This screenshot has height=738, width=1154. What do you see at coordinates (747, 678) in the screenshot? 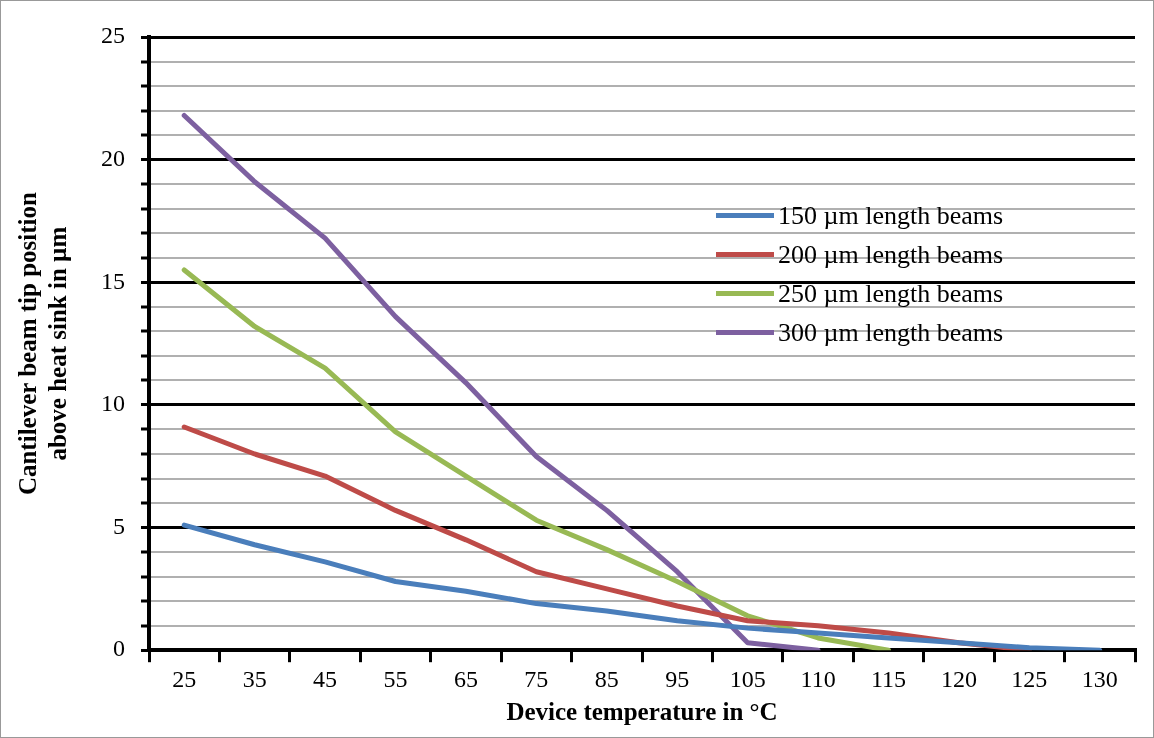
I see `x-tick-label: 105` at bounding box center [747, 678].